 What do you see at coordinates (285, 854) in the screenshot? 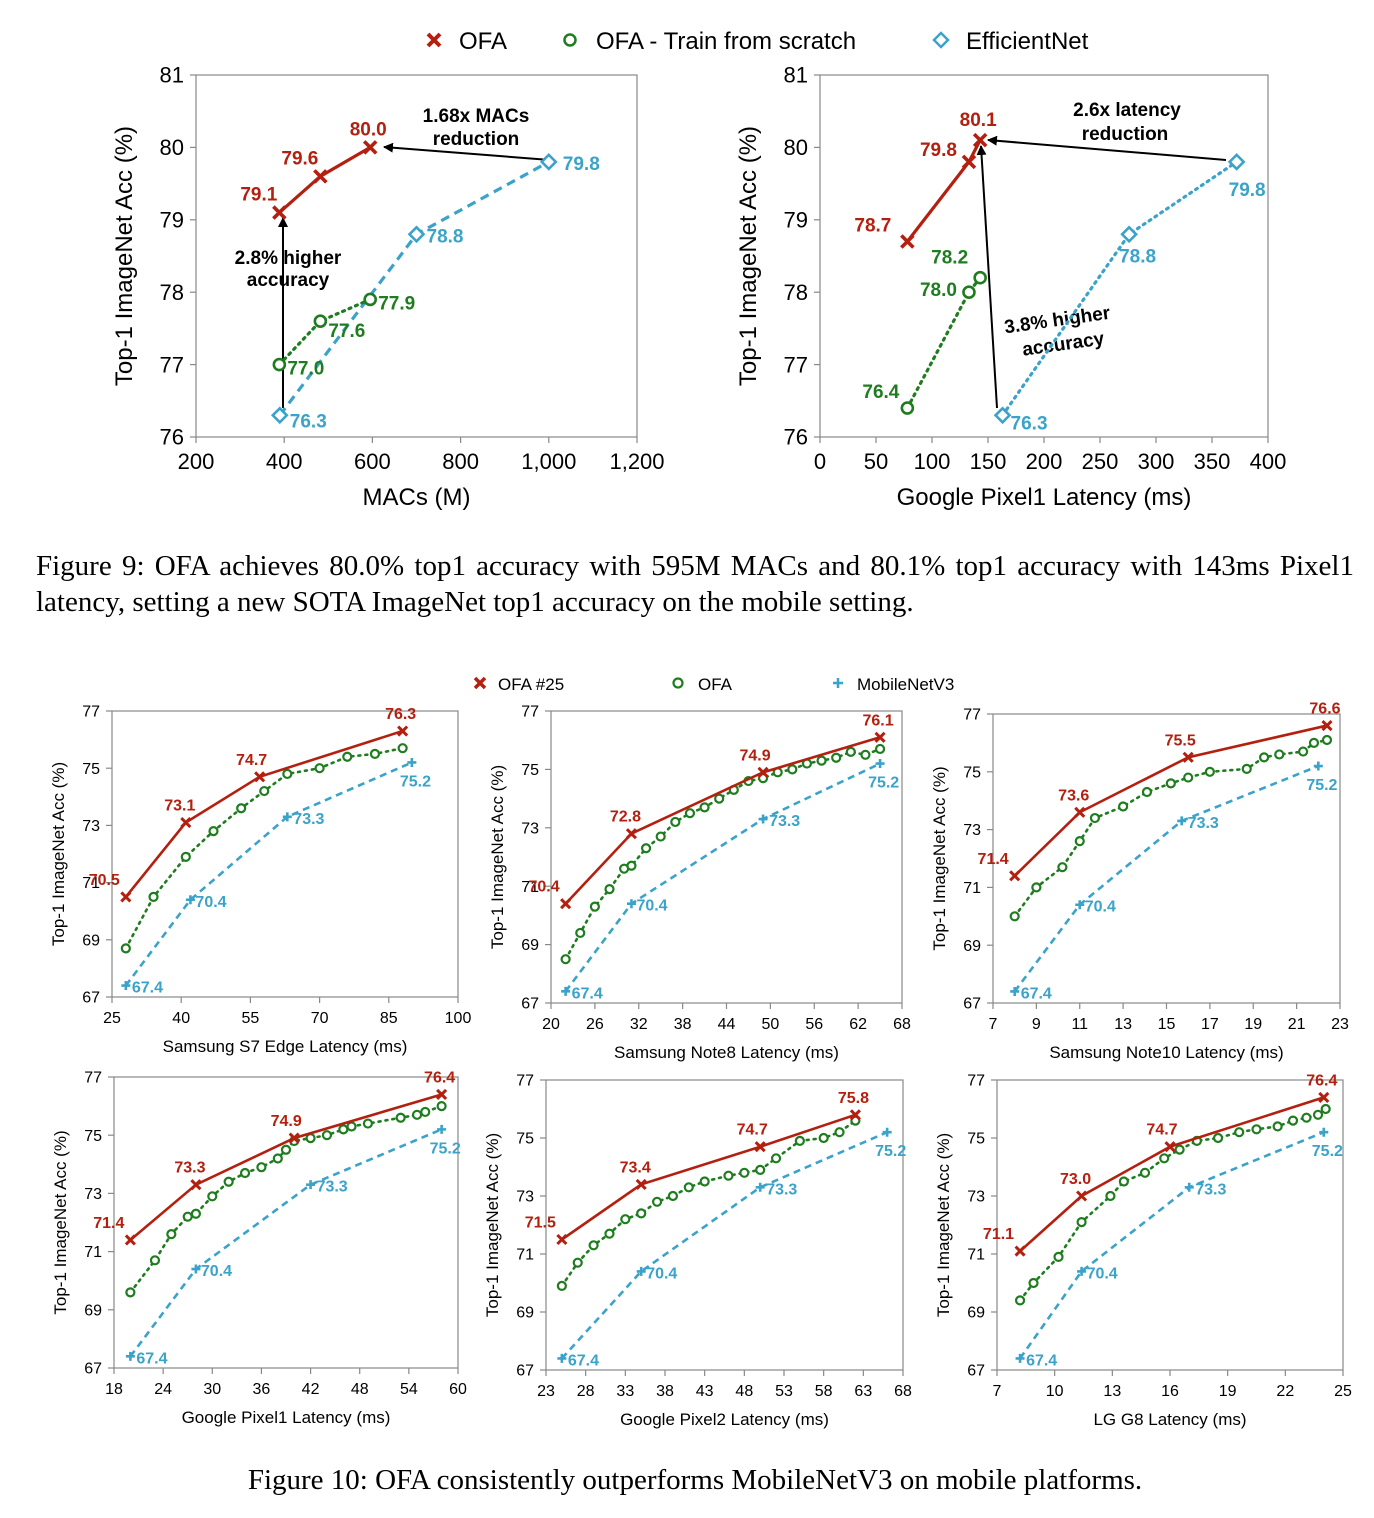
I see `plot-frame` at bounding box center [285, 854].